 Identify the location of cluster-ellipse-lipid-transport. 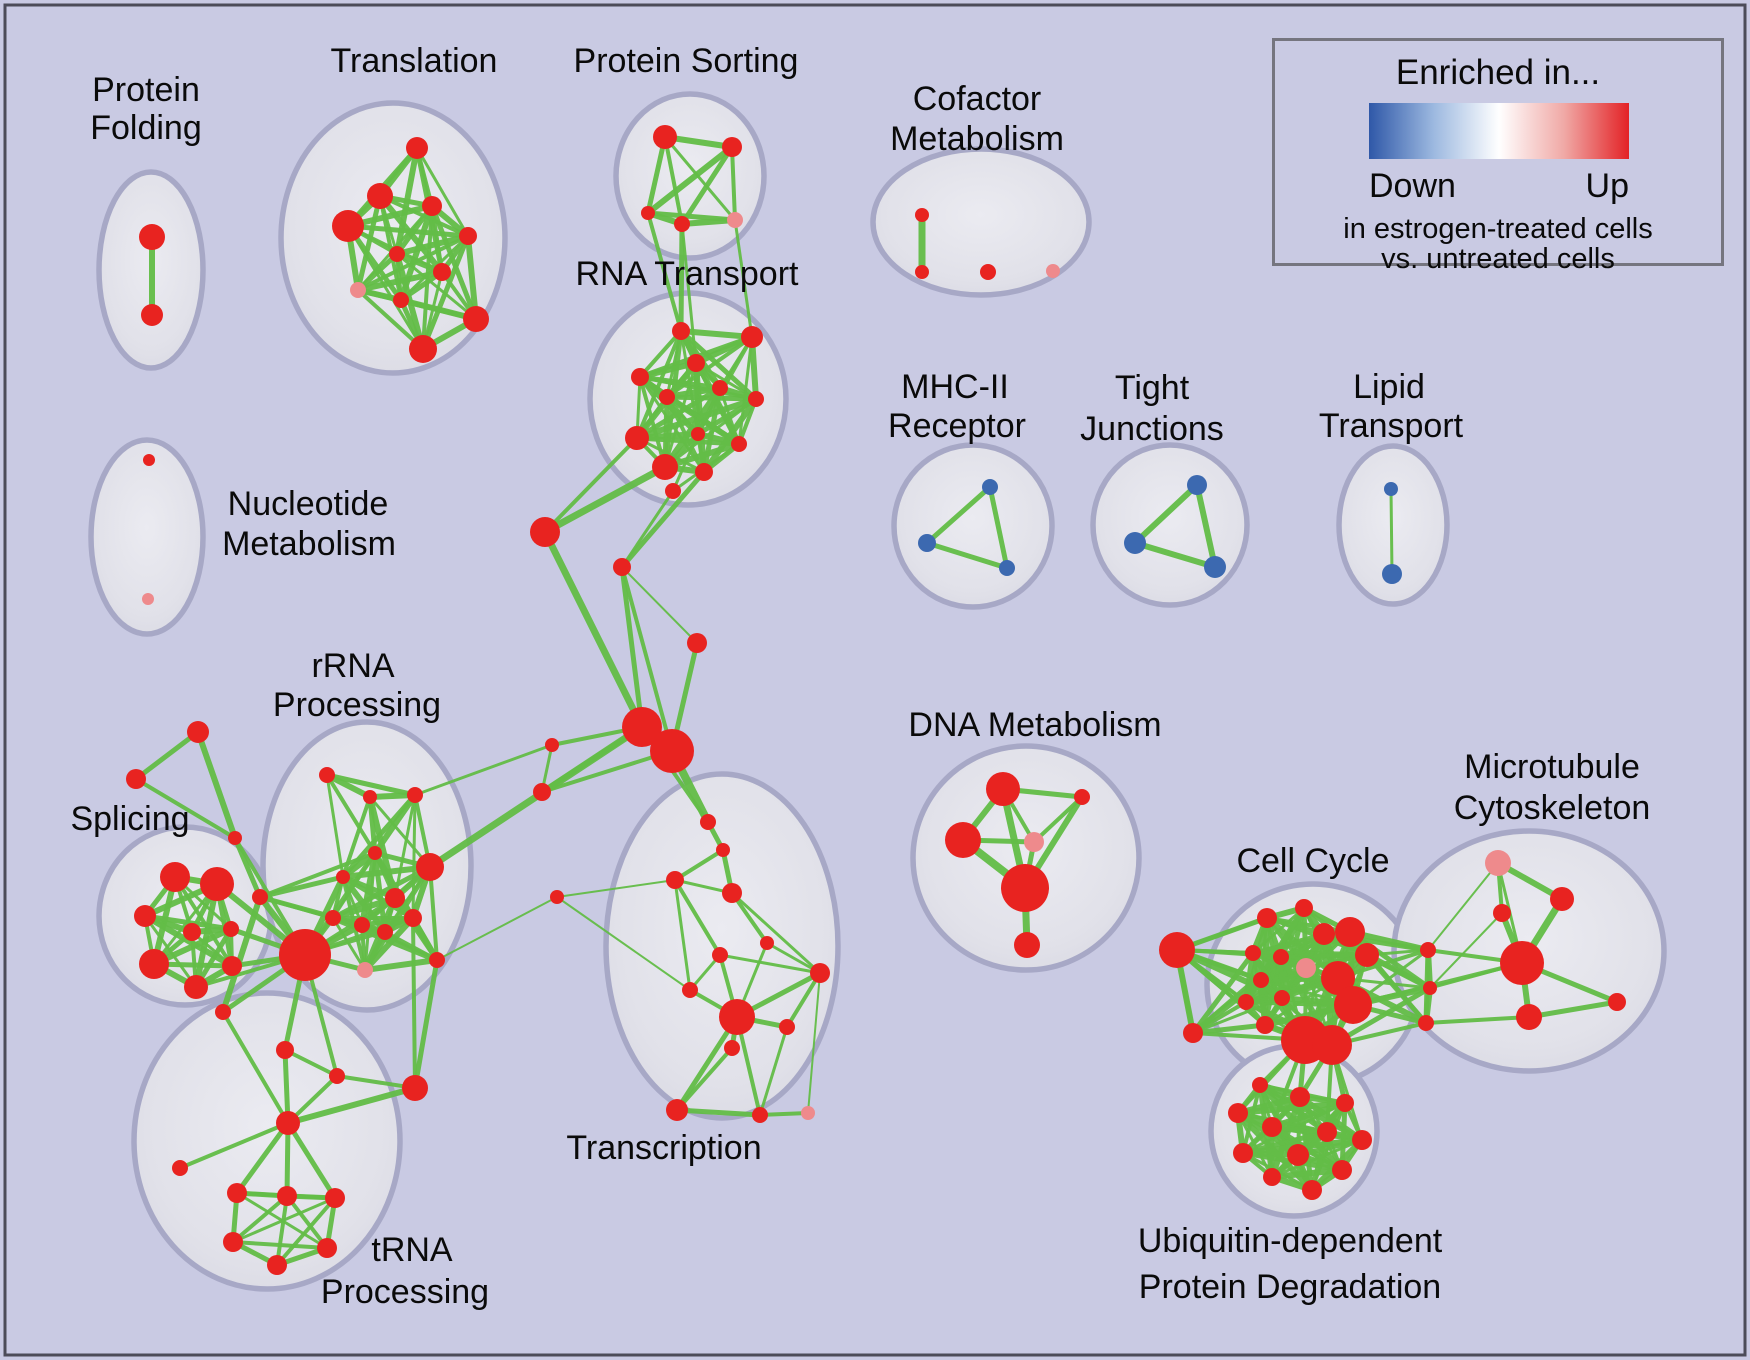
(1393, 525).